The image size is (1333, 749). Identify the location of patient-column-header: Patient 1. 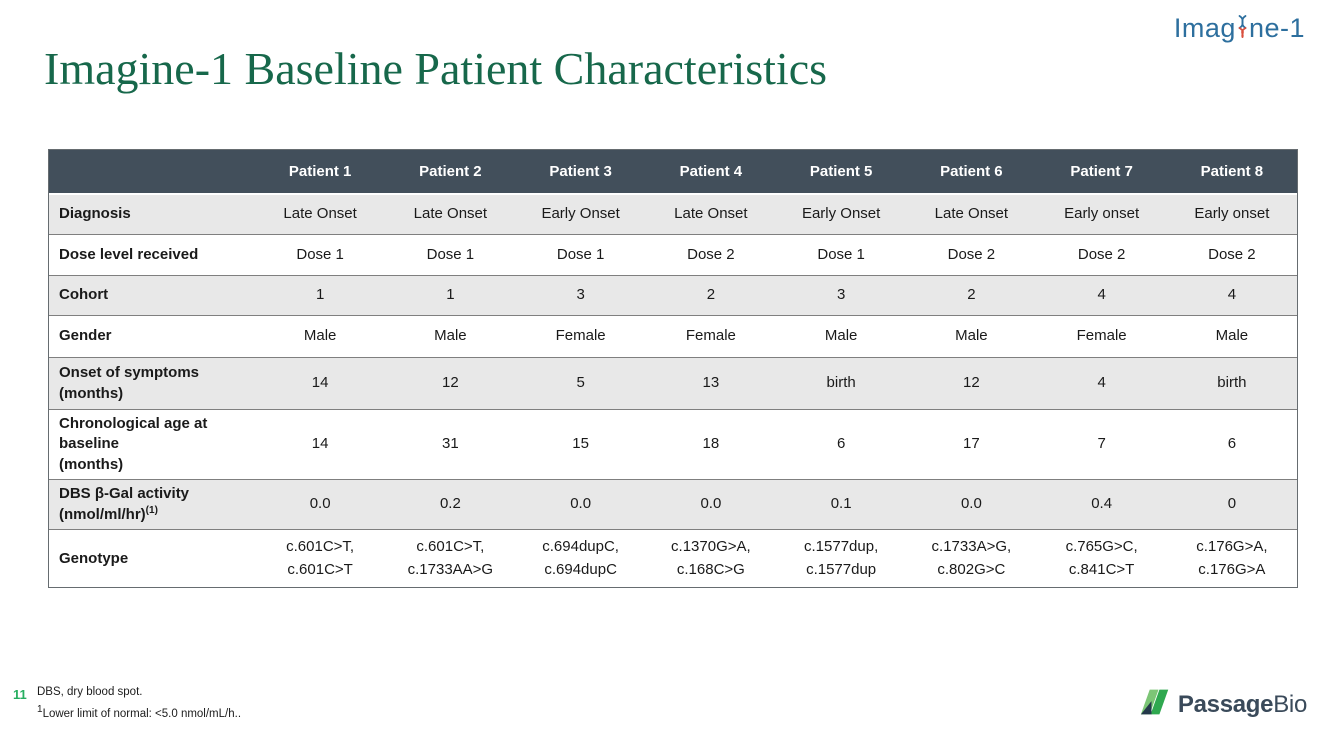
(320, 171).